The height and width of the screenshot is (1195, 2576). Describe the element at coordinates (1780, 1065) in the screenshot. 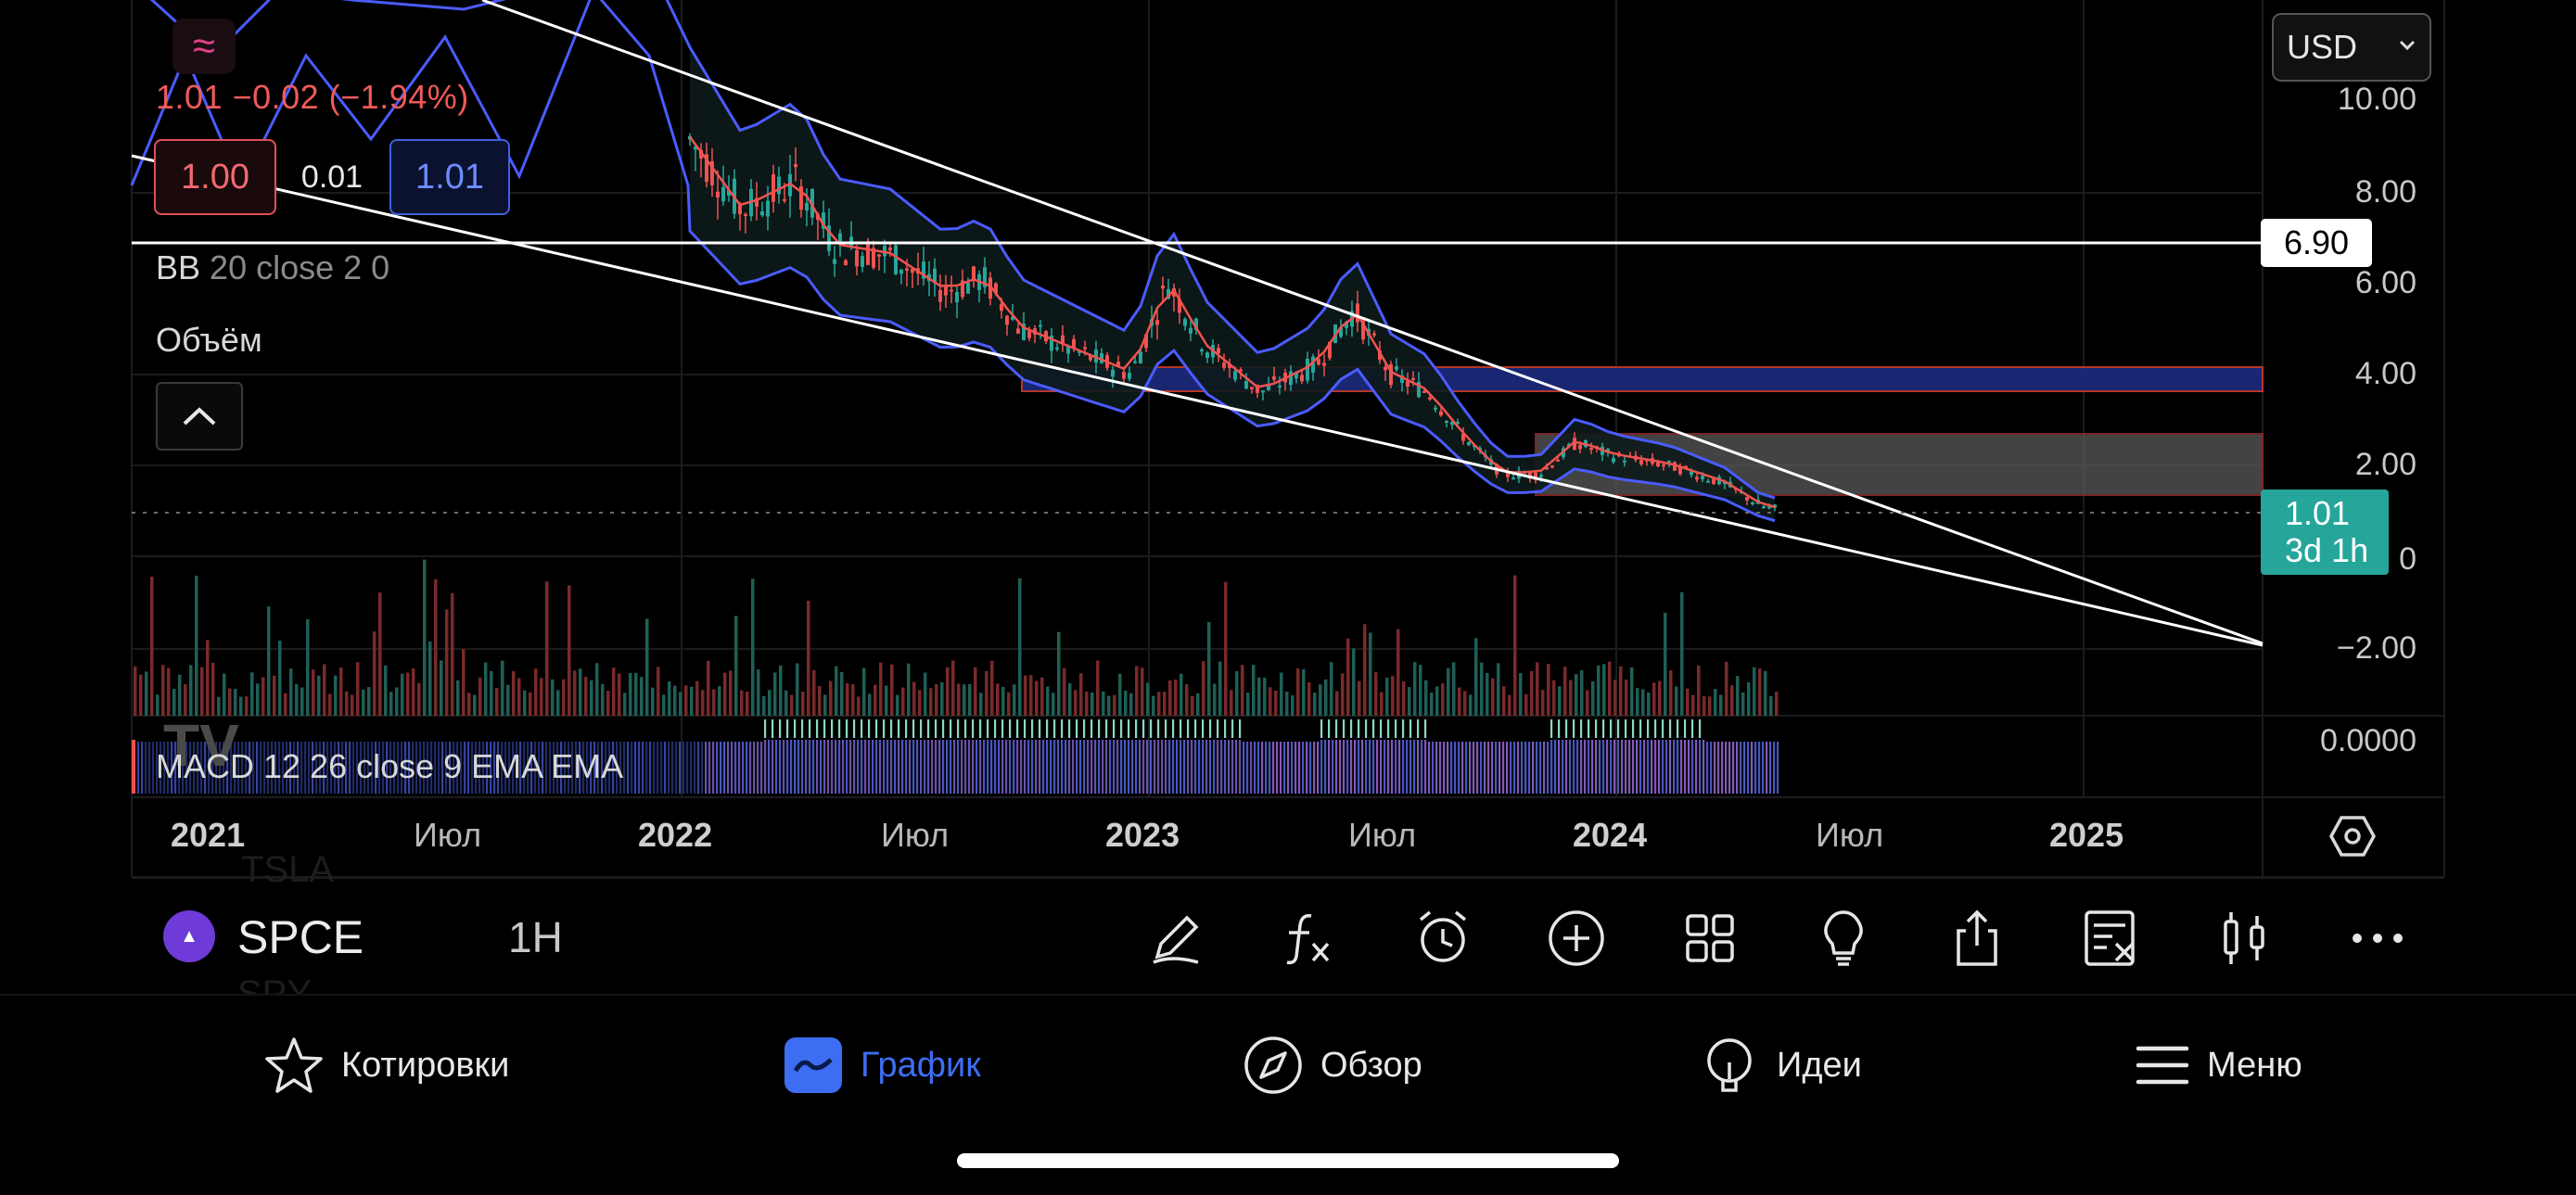

I see `nav-ideas: Идеи` at that location.